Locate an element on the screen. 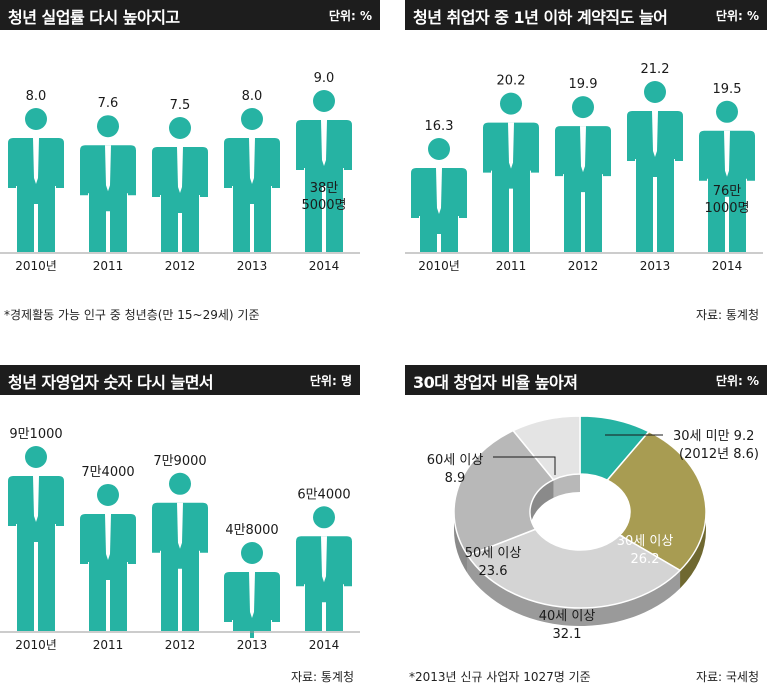  slice-value-label: (2012년 8.6) is located at coordinates (719, 454).